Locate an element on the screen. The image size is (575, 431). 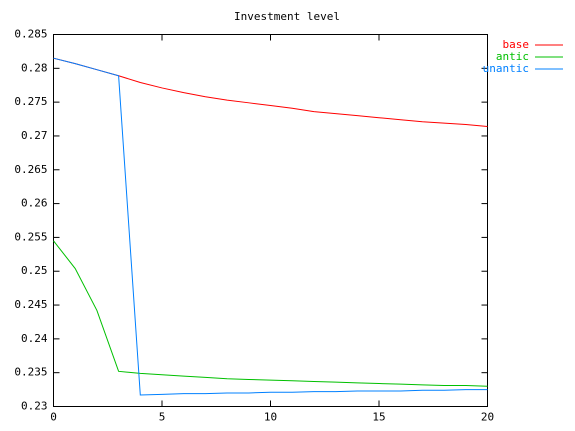
y-tick-label: 0.27 is located at coordinates (34, 135).